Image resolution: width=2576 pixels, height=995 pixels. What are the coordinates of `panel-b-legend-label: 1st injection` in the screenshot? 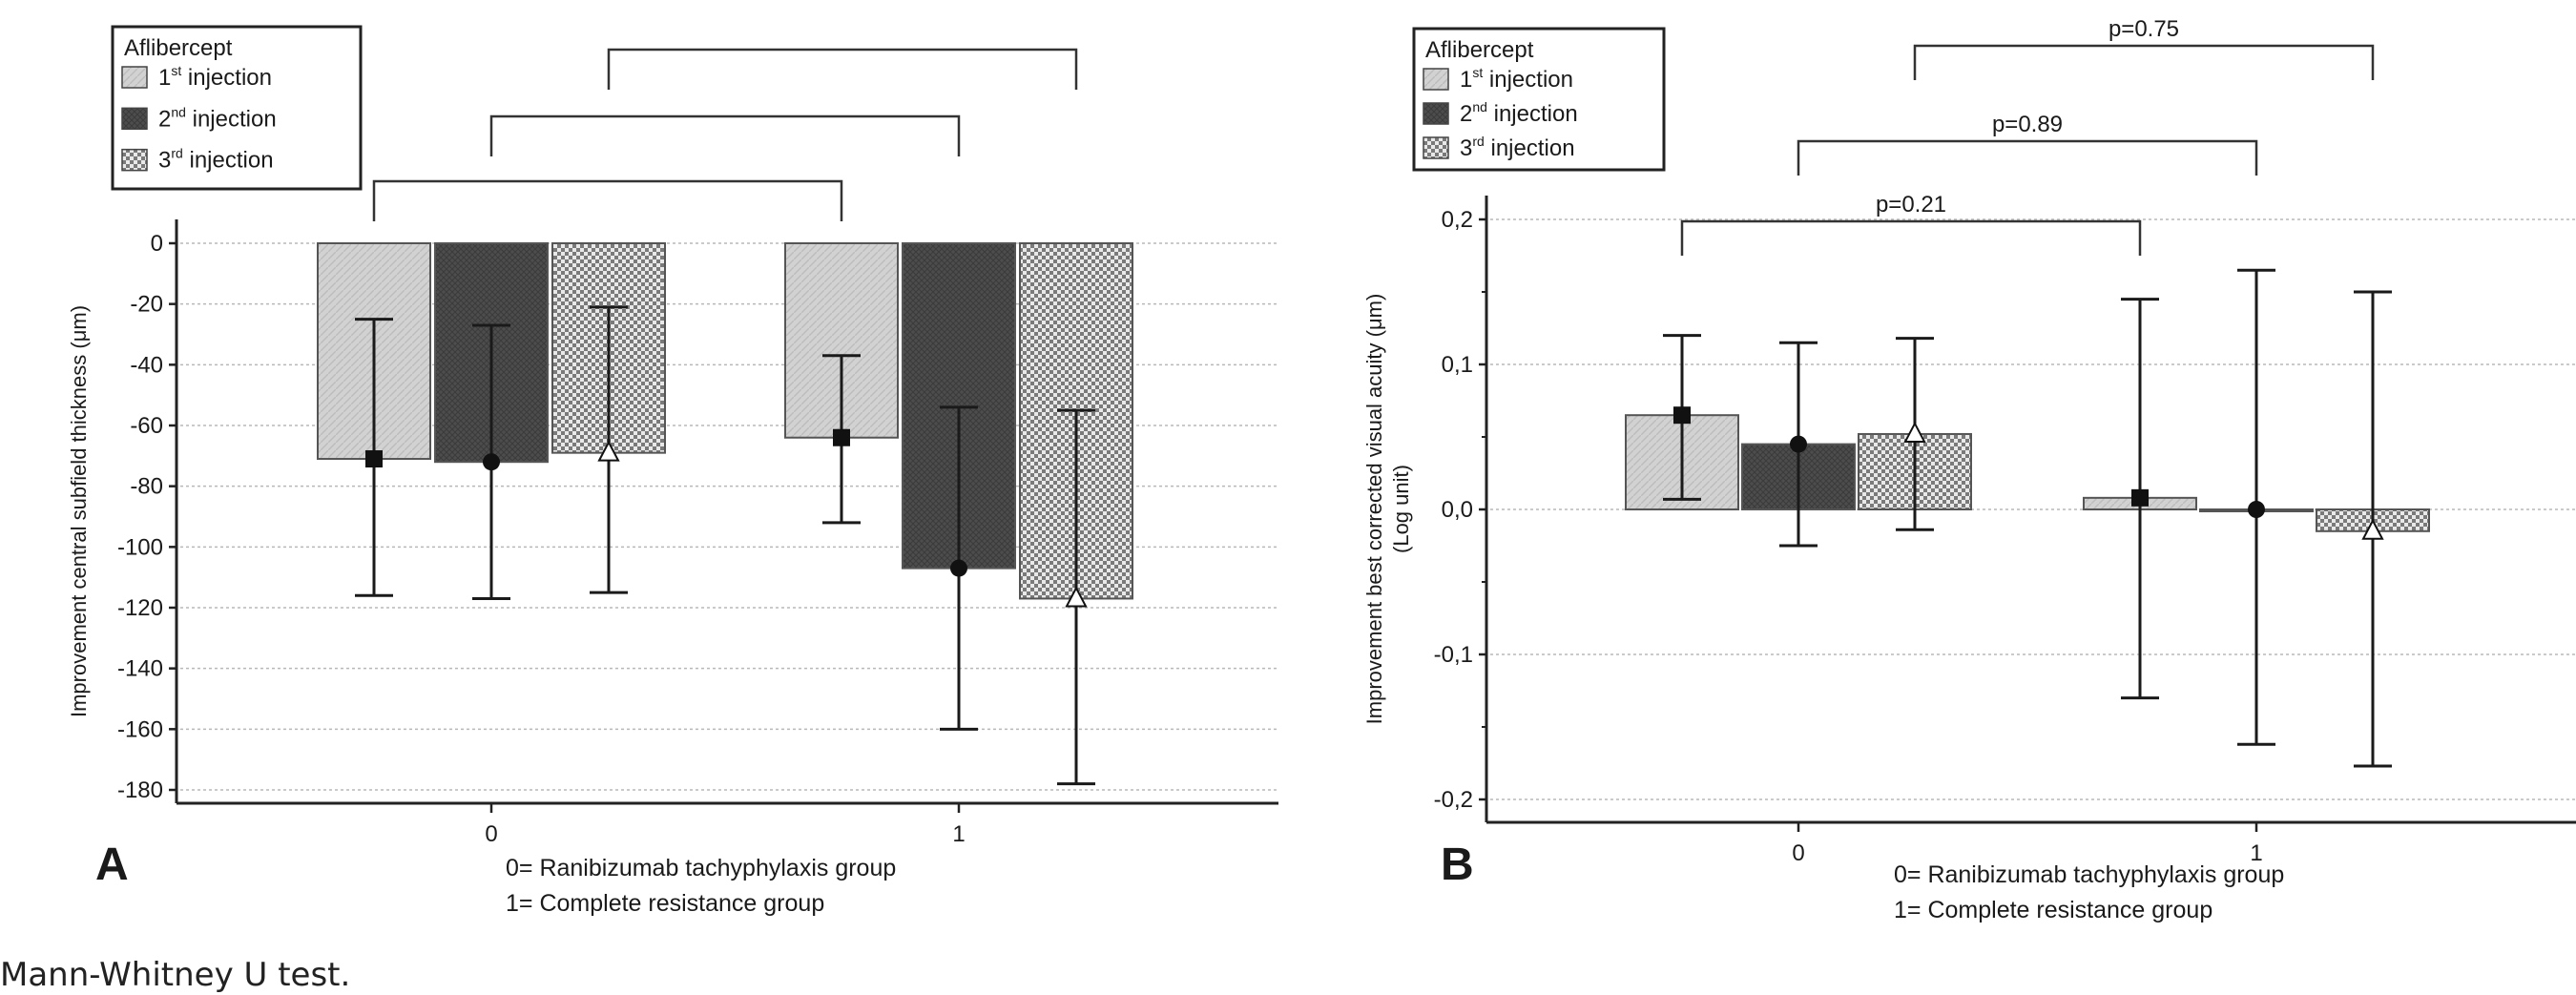 It's located at (1516, 79).